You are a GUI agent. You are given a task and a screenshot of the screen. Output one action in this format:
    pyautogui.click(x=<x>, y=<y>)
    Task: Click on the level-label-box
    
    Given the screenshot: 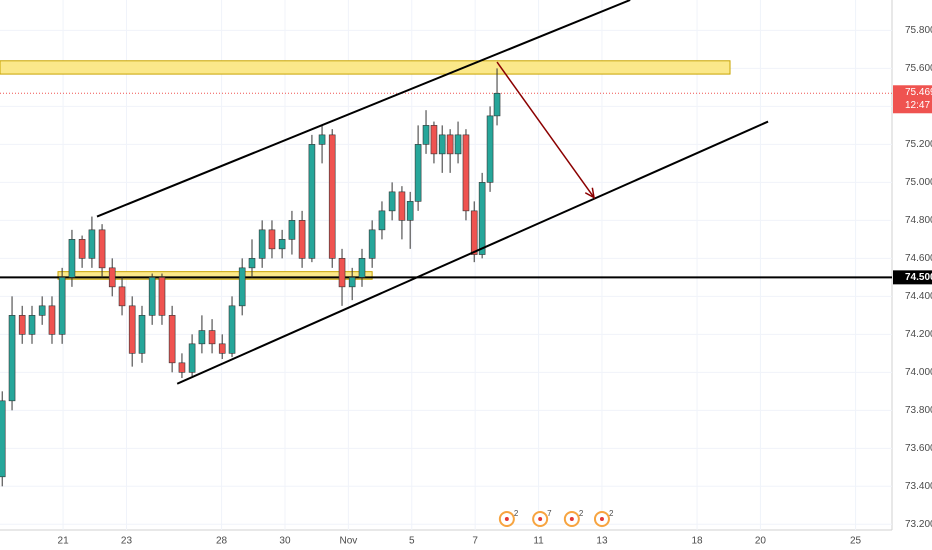 What is the action you would take?
    pyautogui.click(x=912, y=277)
    